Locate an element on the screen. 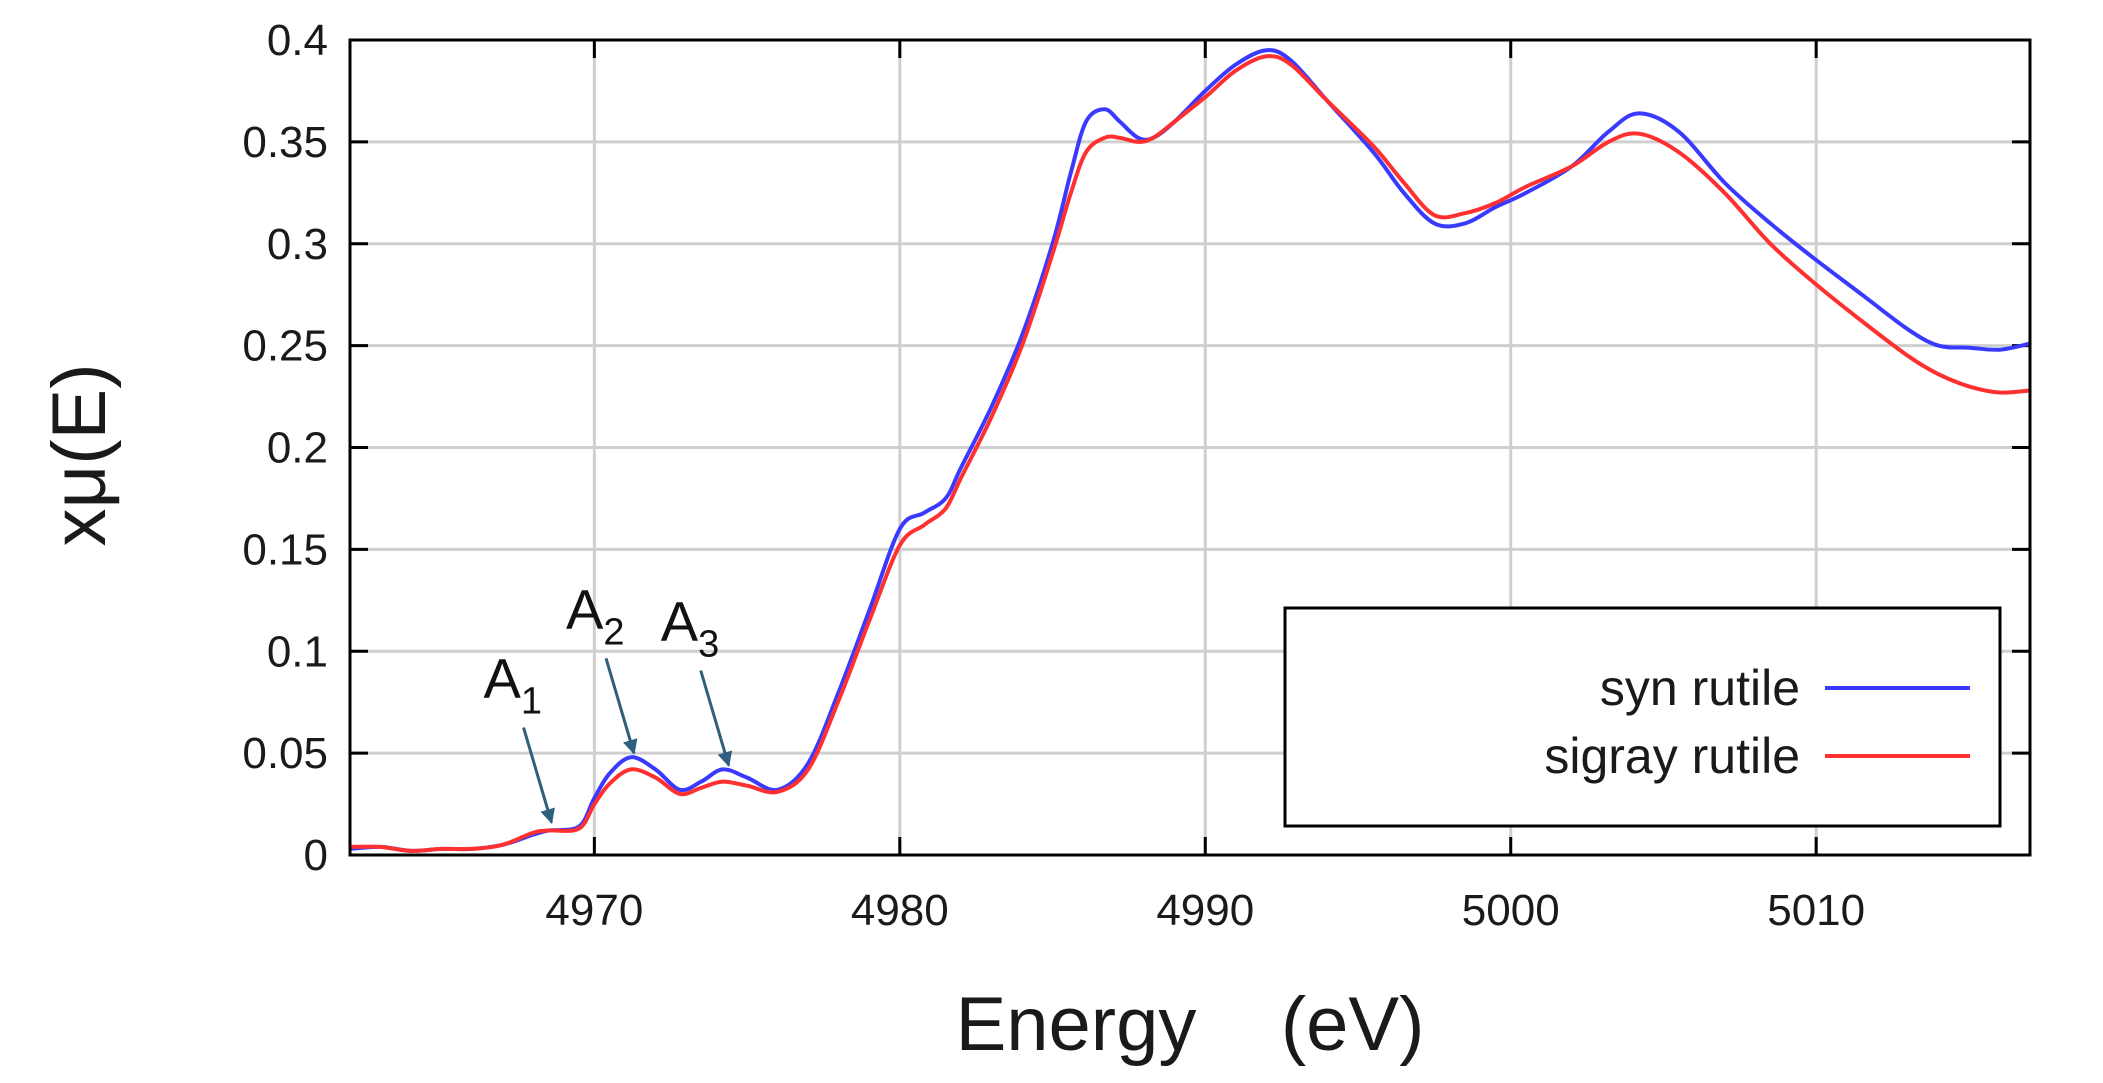 This screenshot has height=1083, width=2103. x-tick-label: 4990 is located at coordinates (1205, 910).